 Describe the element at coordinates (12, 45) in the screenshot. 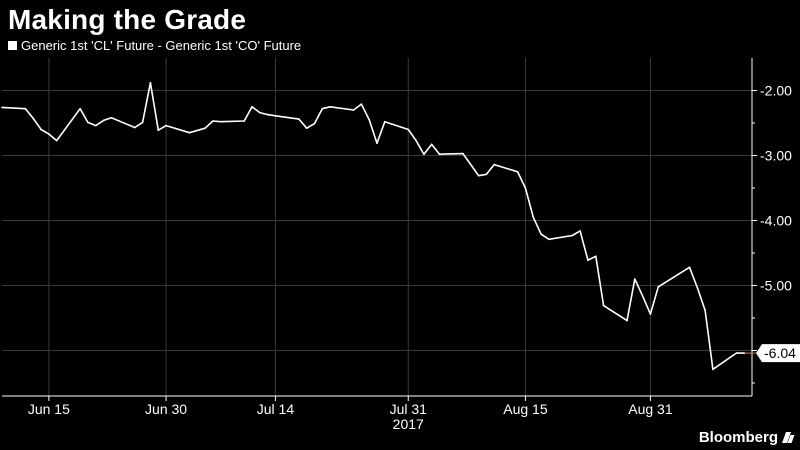

I see `legend-swatch` at that location.